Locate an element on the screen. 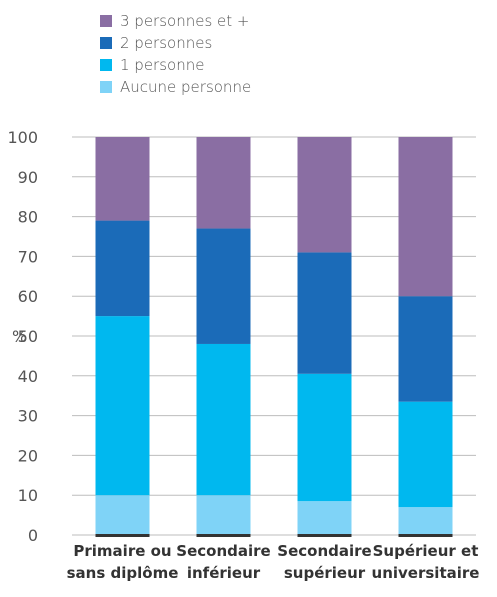 The image size is (497, 597). legend-label: 1 personne is located at coordinates (162, 65).